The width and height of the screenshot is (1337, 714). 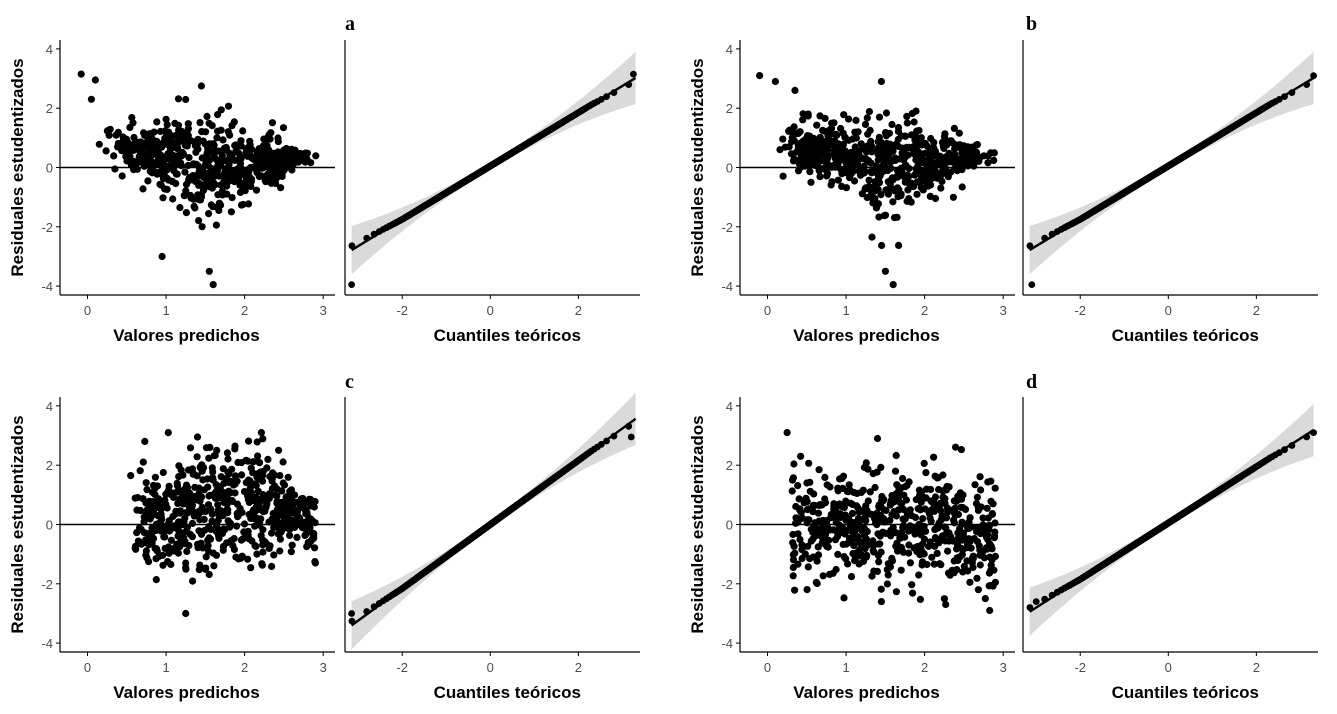 I want to click on panel-label-d: d, so click(x=1031, y=382).